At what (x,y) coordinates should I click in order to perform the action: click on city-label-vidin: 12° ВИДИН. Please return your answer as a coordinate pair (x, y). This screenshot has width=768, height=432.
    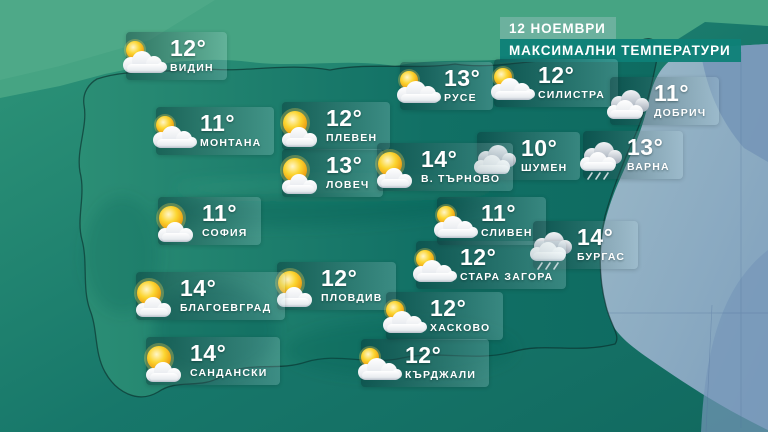
    Looking at the image, I should click on (176, 56).